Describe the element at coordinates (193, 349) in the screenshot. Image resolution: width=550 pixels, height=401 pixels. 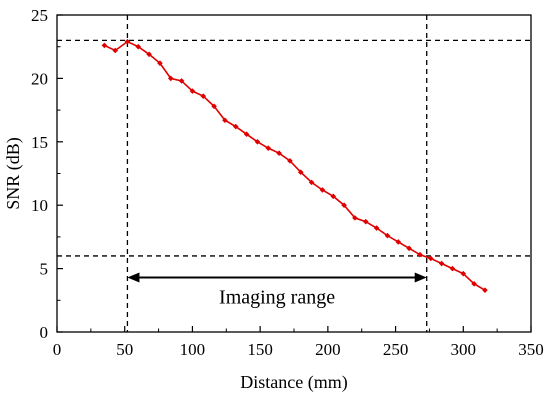
I see `x-tick-label: 100` at that location.